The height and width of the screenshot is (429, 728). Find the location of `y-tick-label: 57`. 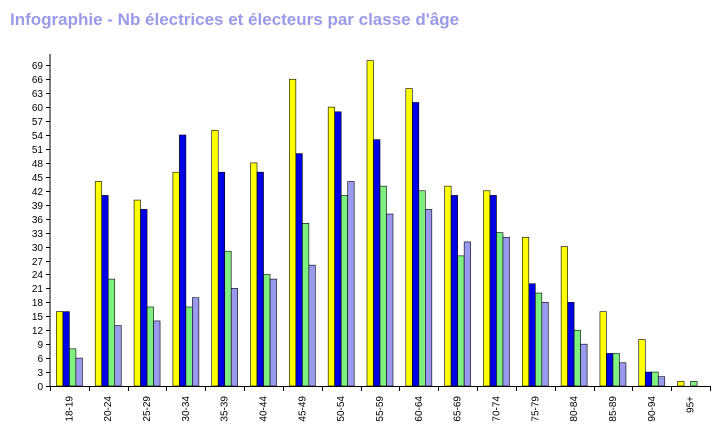

y-tick-label: 57 is located at coordinates (38, 122).